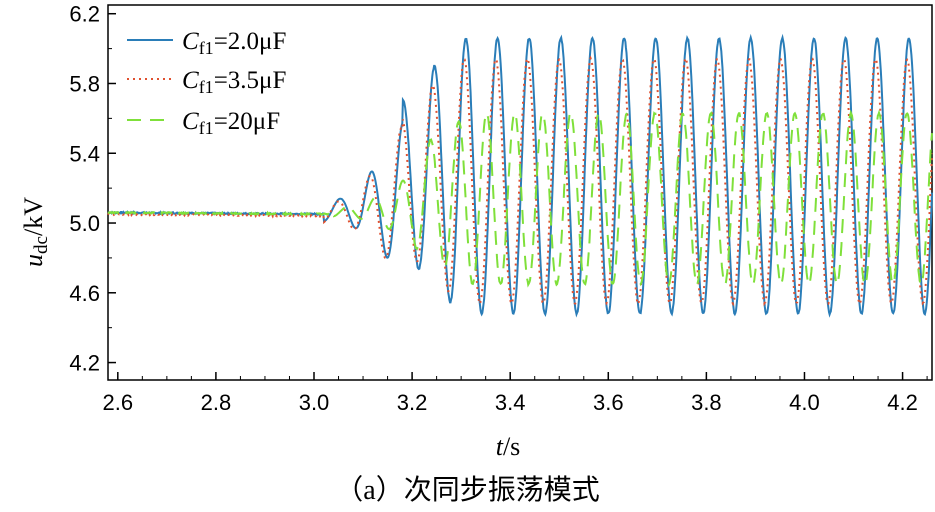  I want to click on legend-entry-cf1-20: Cf1=20μF, so click(231, 123).